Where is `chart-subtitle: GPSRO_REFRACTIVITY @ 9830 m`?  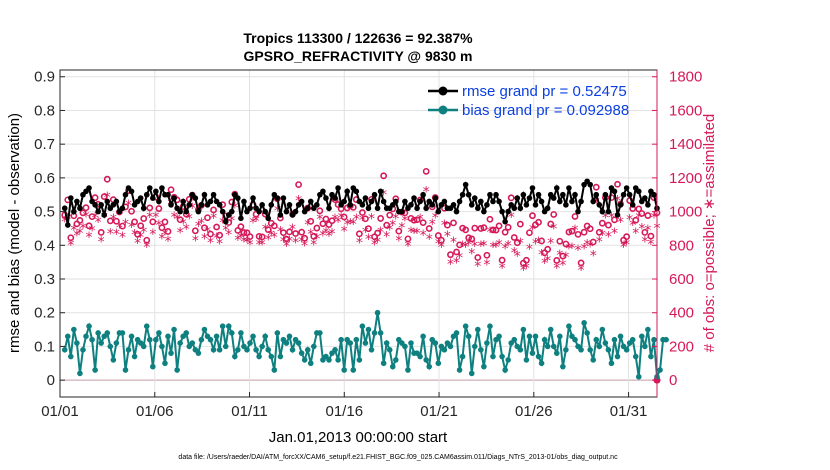
chart-subtitle: GPSRO_REFRACTIVITY @ 9830 m is located at coordinates (358, 56).